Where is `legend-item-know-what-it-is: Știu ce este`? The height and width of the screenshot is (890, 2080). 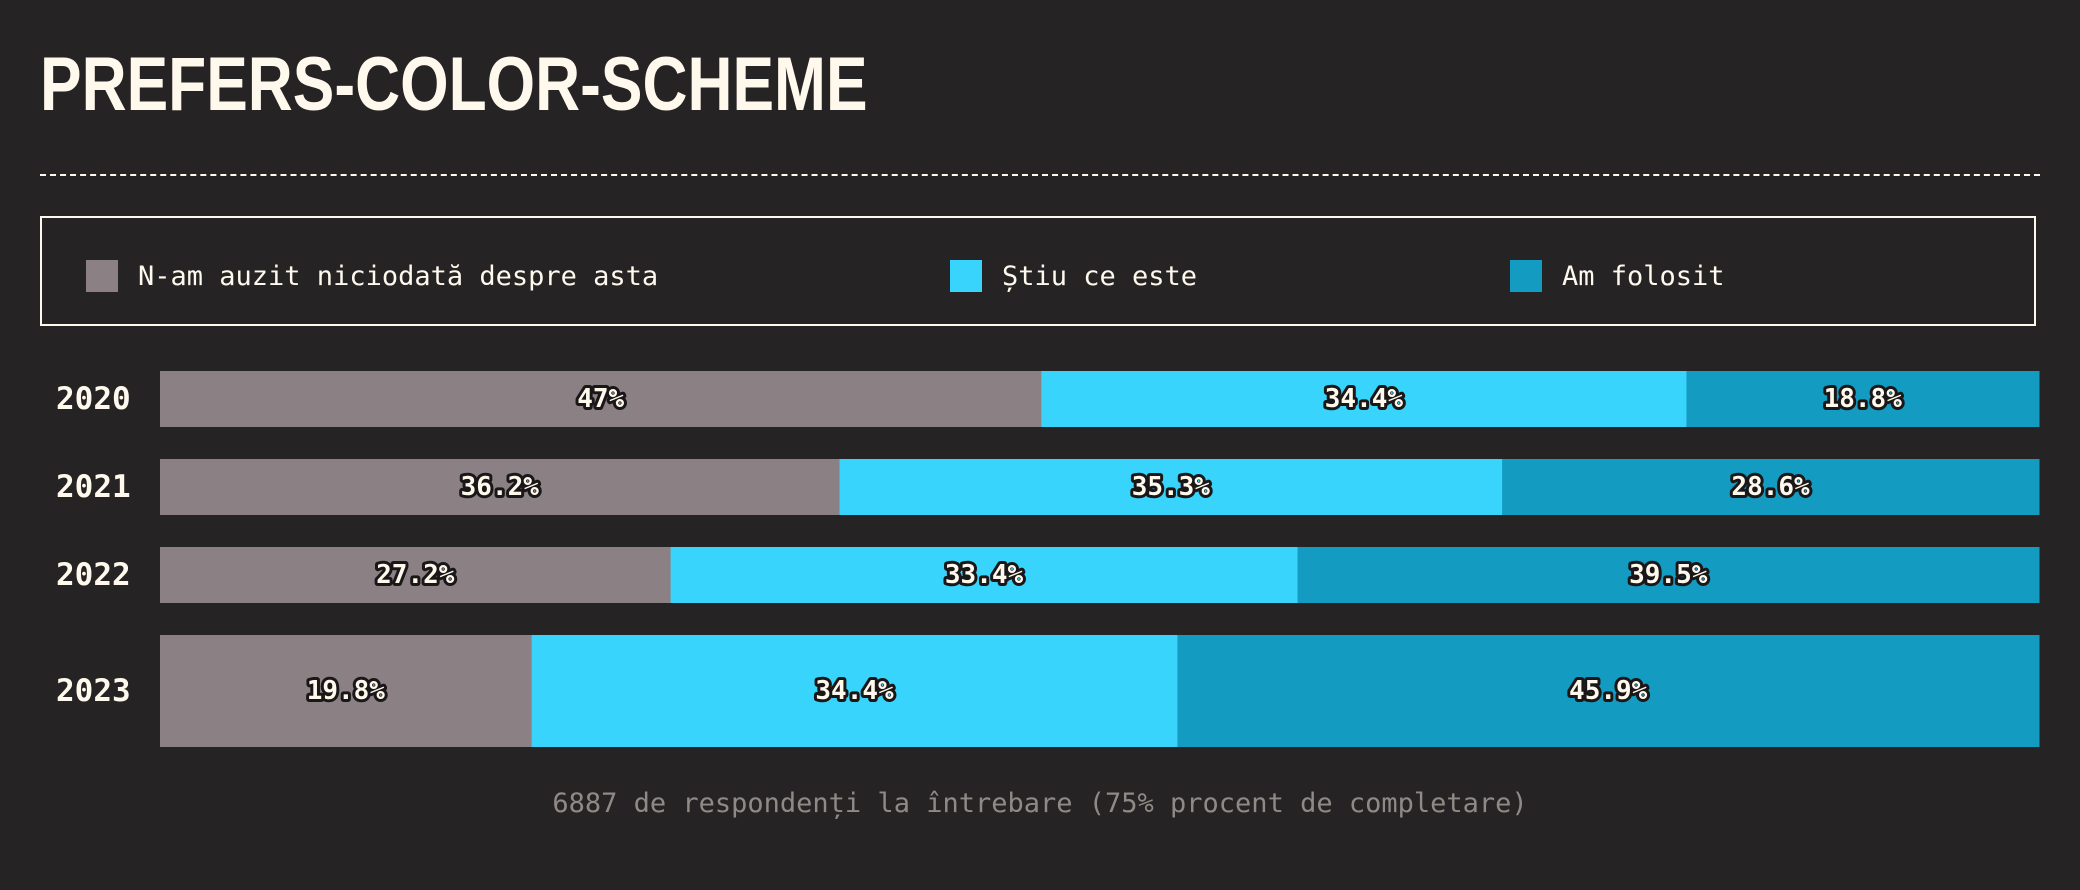 legend-item-know-what-it-is: Știu ce este is located at coordinates (1073, 276).